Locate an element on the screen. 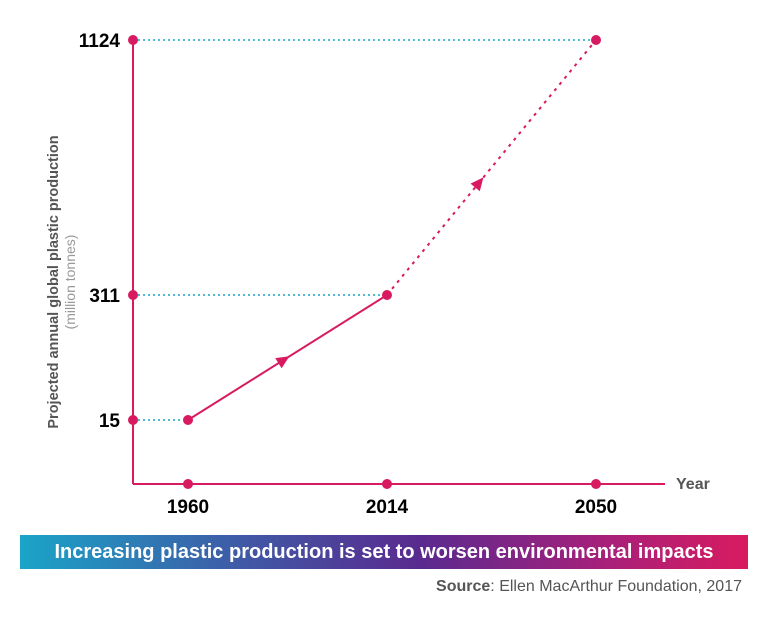  projection-line is located at coordinates (491, 167).